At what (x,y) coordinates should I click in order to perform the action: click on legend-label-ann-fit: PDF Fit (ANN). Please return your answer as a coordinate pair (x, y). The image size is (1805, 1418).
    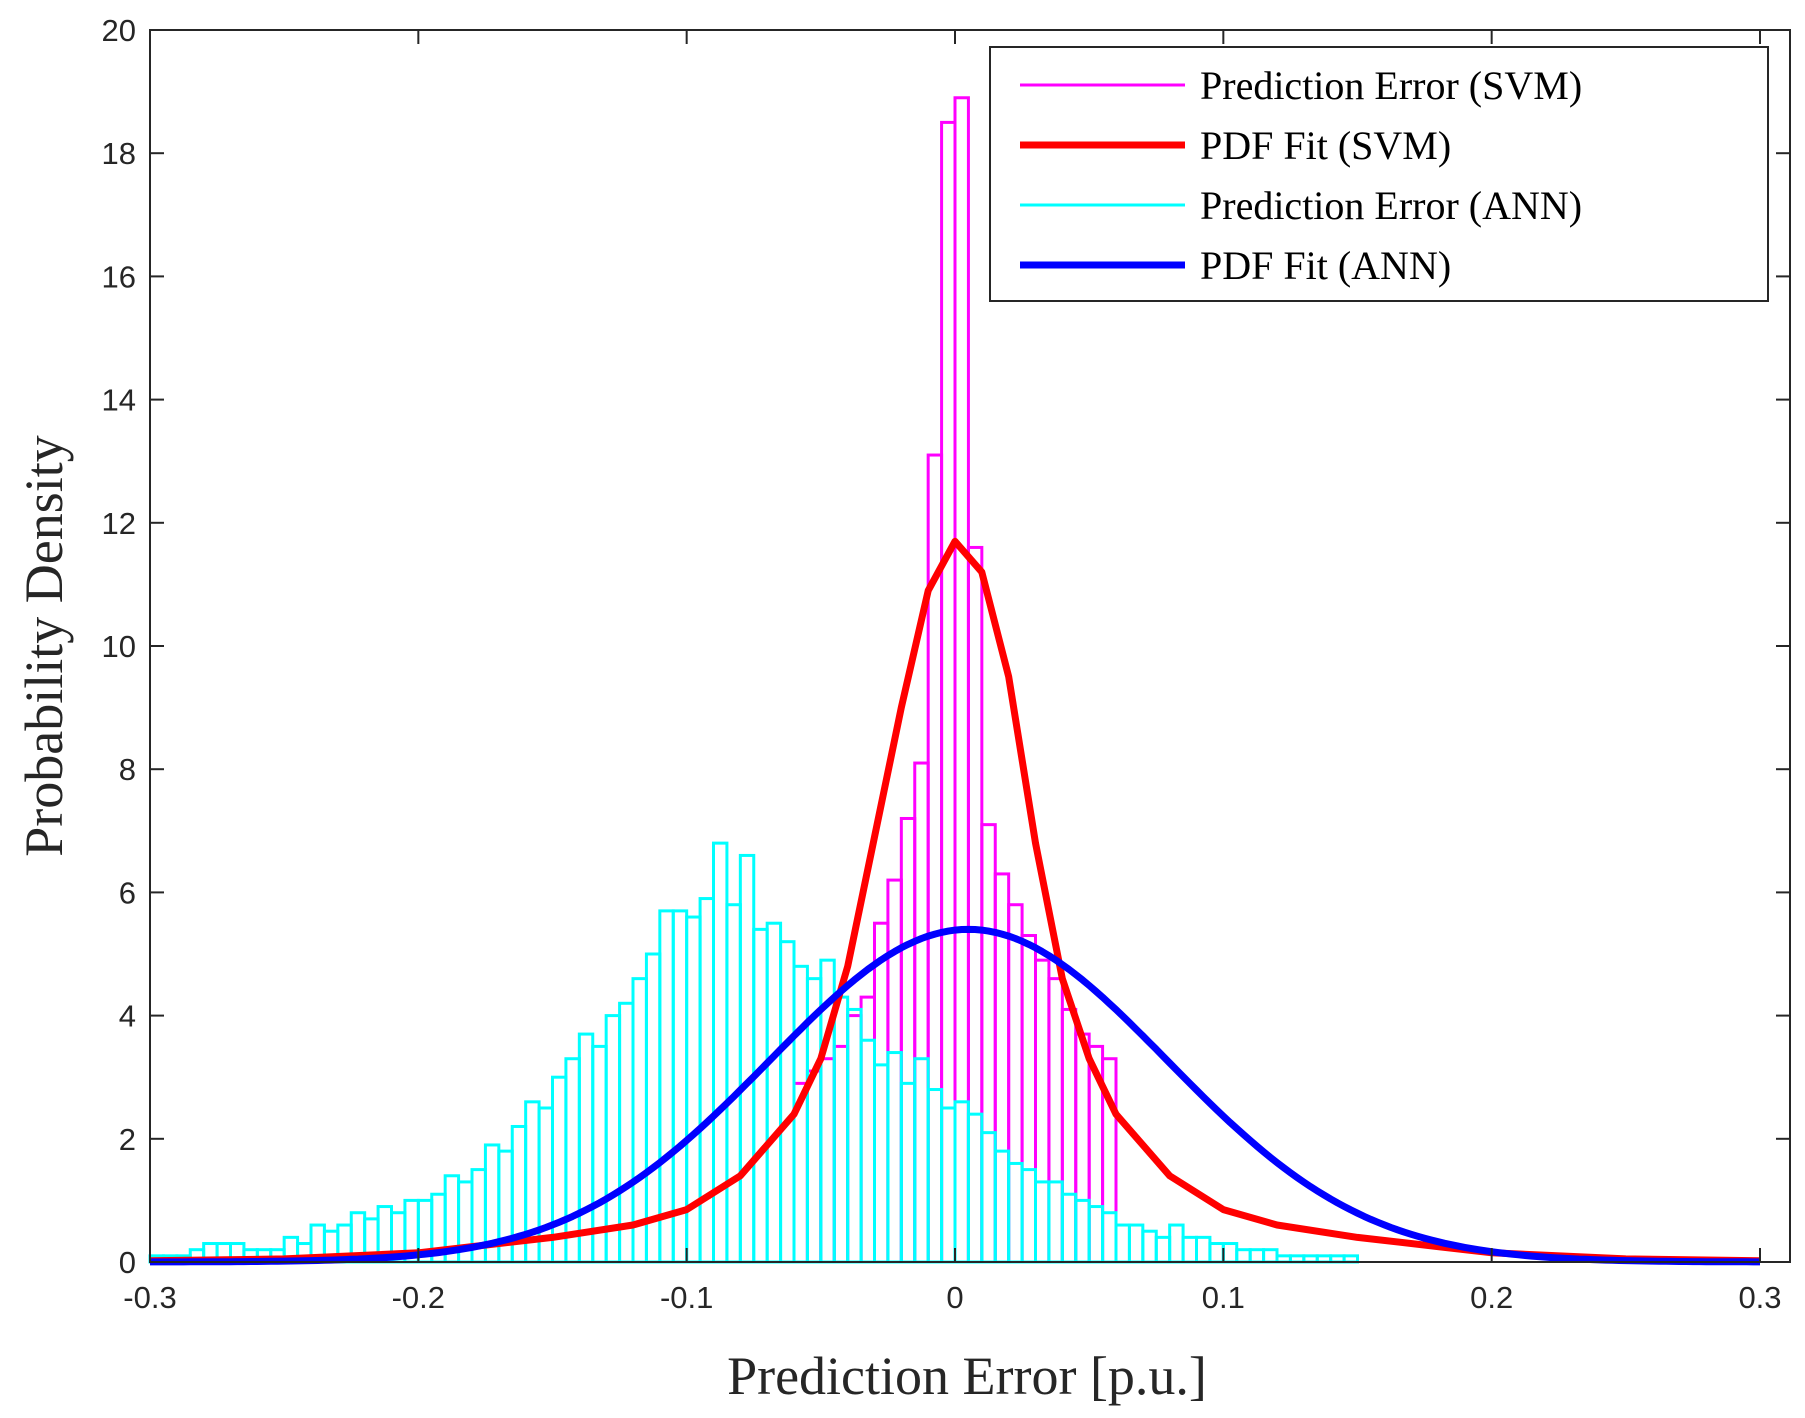
    Looking at the image, I should click on (1325, 265).